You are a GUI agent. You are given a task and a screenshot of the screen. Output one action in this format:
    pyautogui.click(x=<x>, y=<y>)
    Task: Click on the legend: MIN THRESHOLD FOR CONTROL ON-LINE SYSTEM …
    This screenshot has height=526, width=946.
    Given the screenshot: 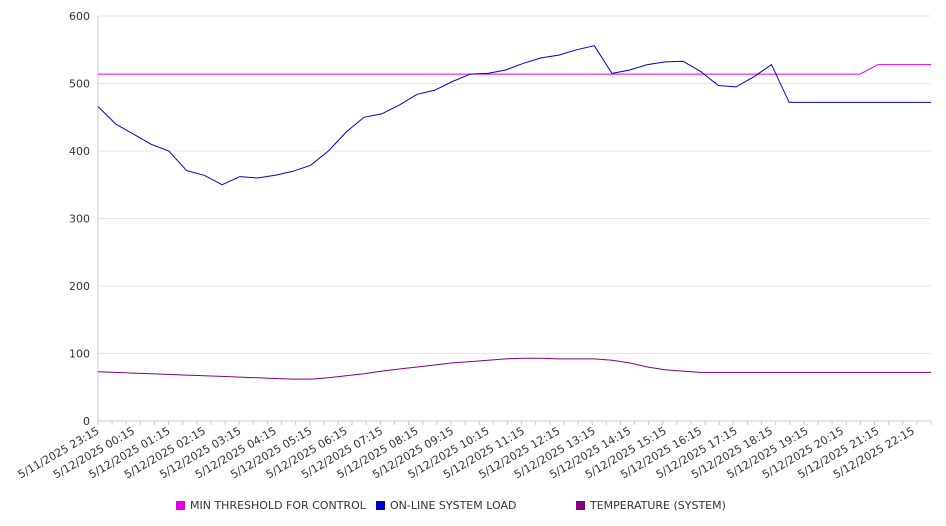 What is the action you would take?
    pyautogui.click(x=451, y=505)
    